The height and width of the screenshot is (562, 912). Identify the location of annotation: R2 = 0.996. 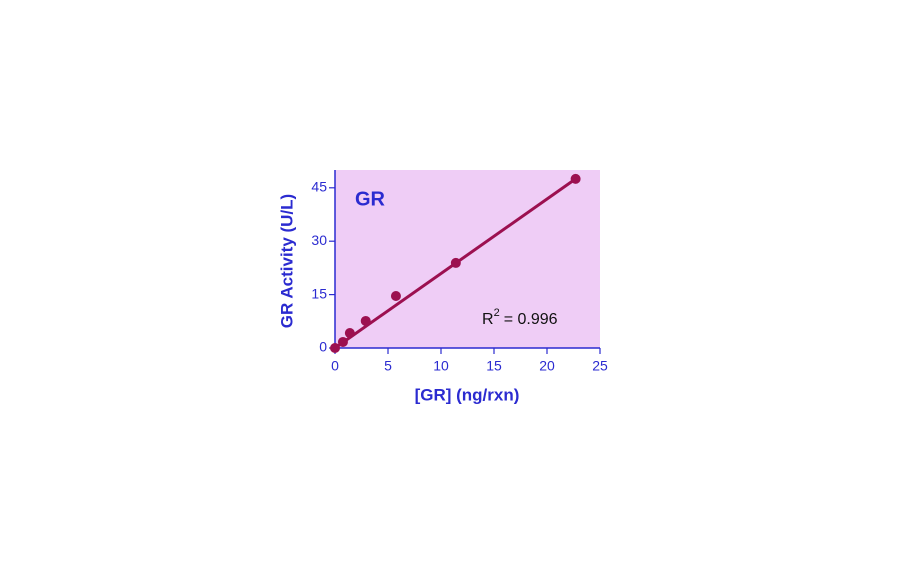
(520, 317).